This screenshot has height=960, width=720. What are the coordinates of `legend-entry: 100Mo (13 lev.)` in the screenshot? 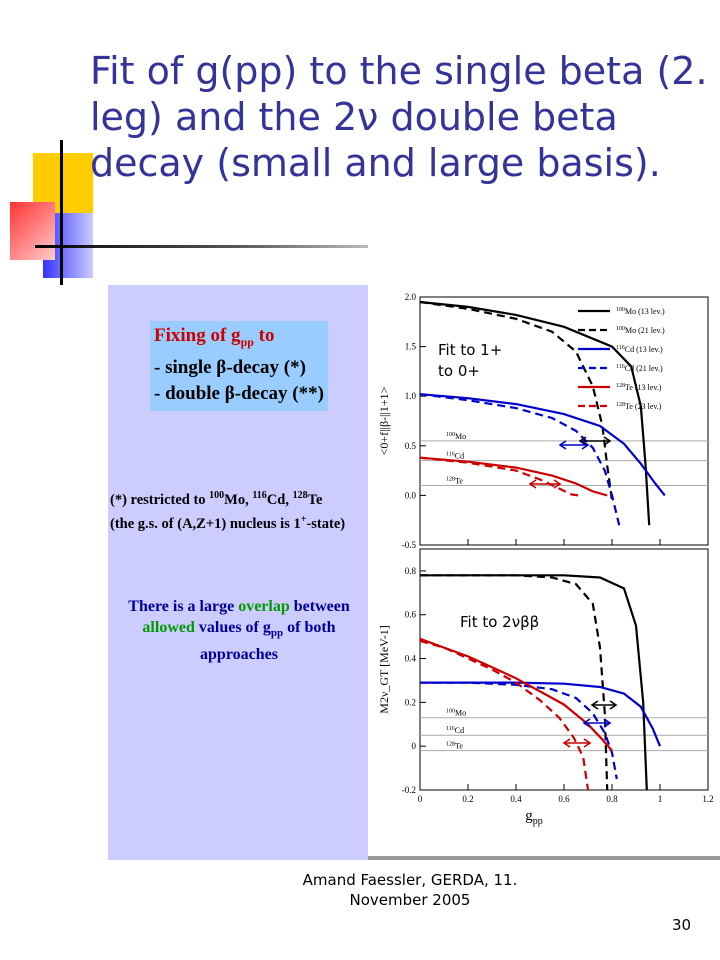 It's located at (640, 311).